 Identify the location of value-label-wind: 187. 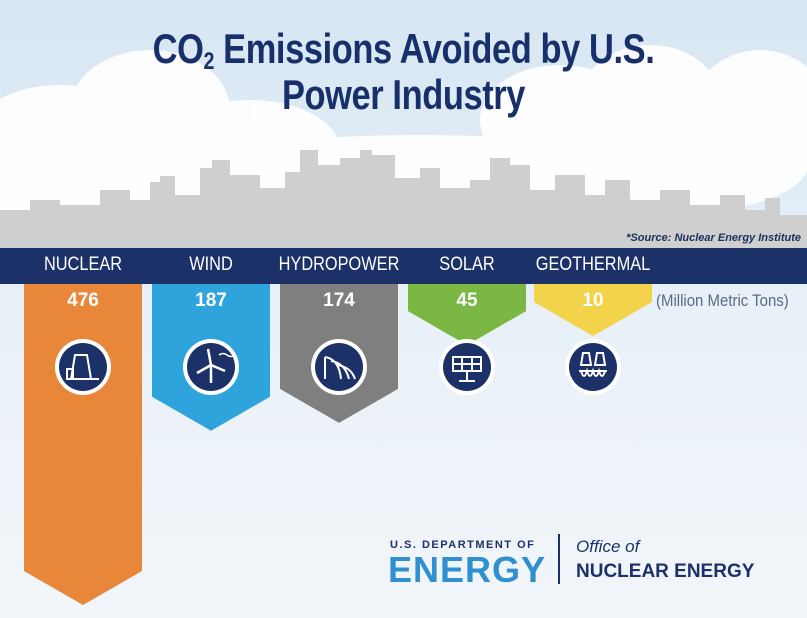
(211, 300).